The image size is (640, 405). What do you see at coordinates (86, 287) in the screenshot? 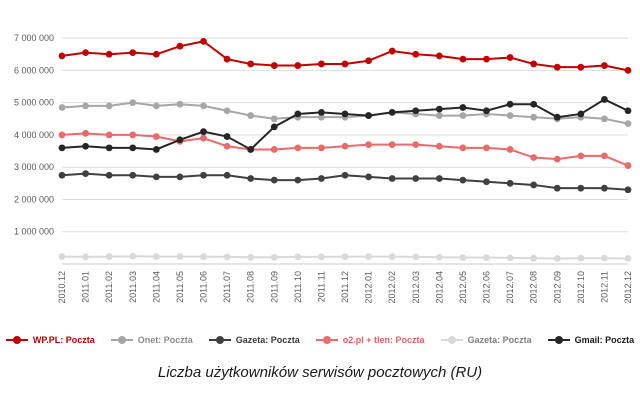
I see `x-axis-tick-label: 2011.01` at bounding box center [86, 287].